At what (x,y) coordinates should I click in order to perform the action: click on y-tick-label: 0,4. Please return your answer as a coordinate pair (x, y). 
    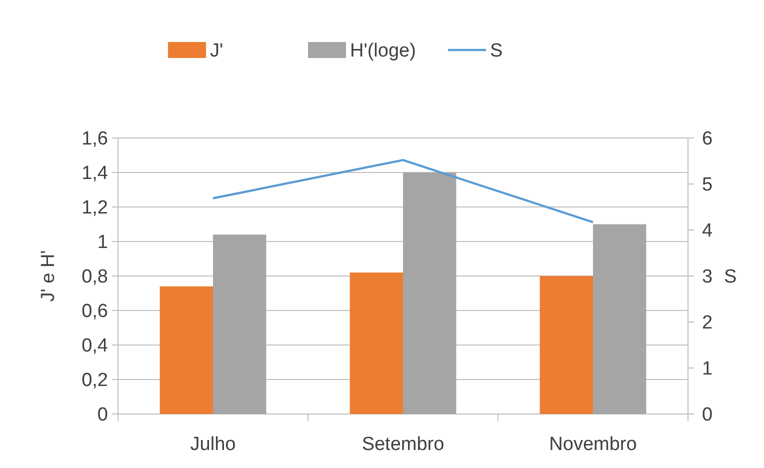
    Looking at the image, I should click on (95, 346).